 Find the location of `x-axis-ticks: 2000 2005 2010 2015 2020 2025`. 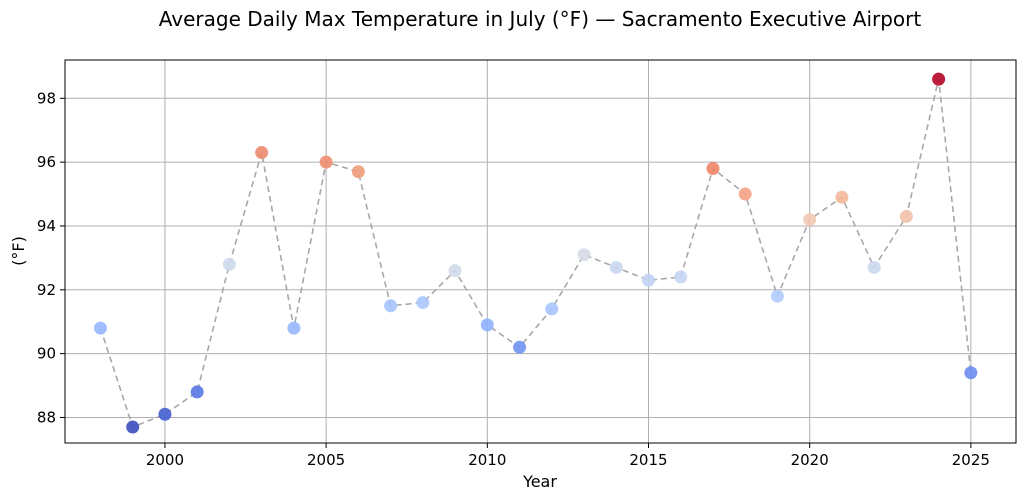

x-axis-ticks: 2000 2005 2010 2015 2020 2025 is located at coordinates (568, 456).